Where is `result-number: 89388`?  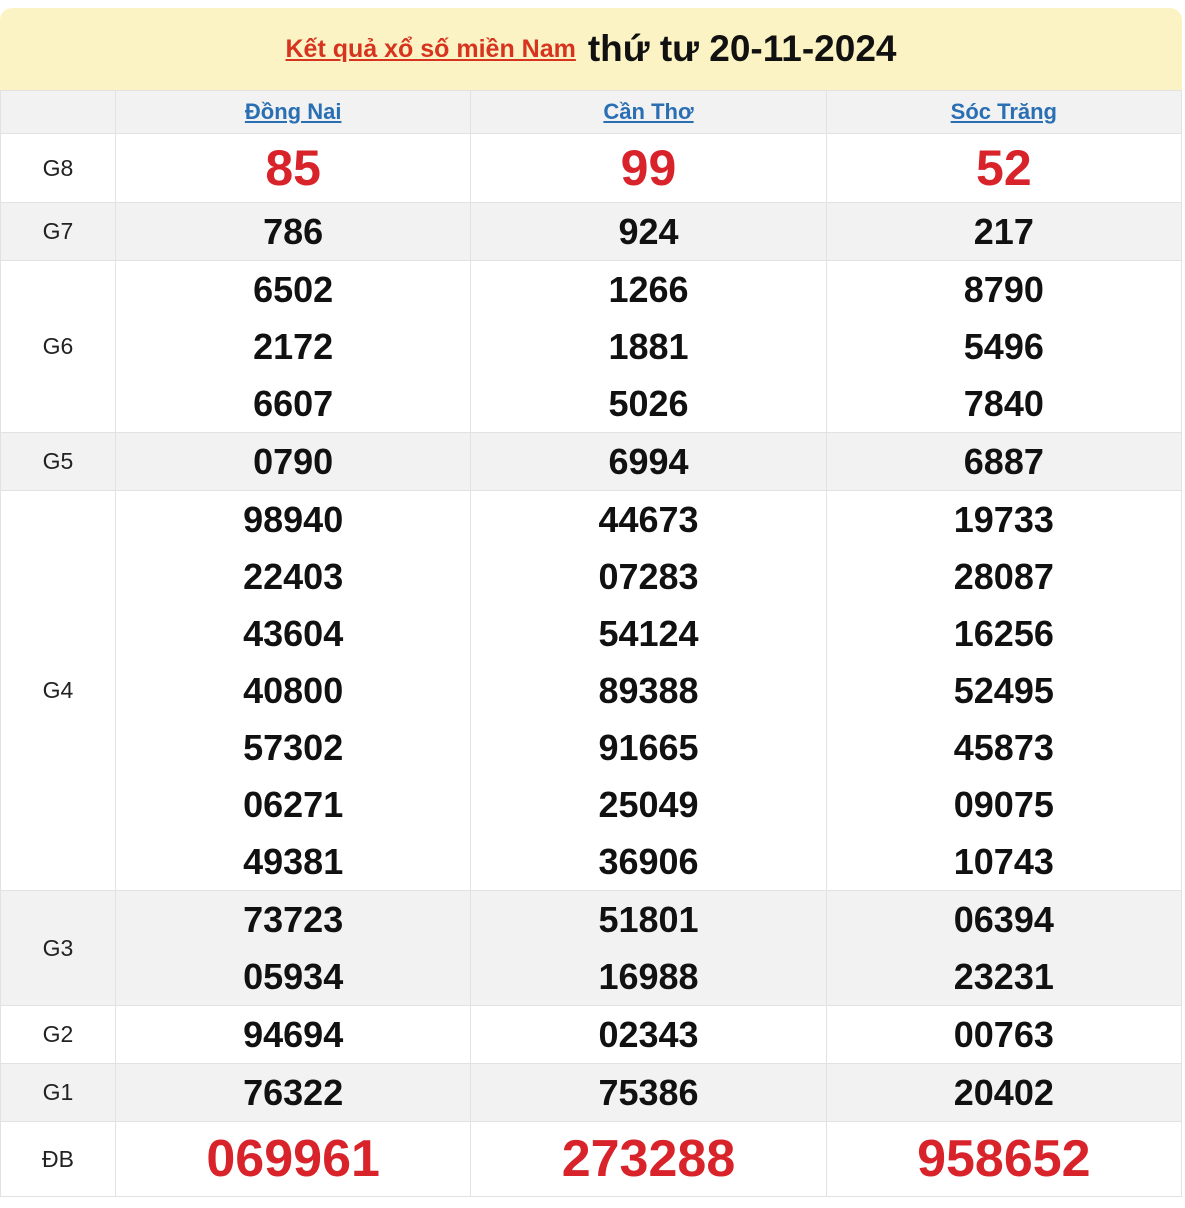
result-number: 89388 is located at coordinates (648, 690).